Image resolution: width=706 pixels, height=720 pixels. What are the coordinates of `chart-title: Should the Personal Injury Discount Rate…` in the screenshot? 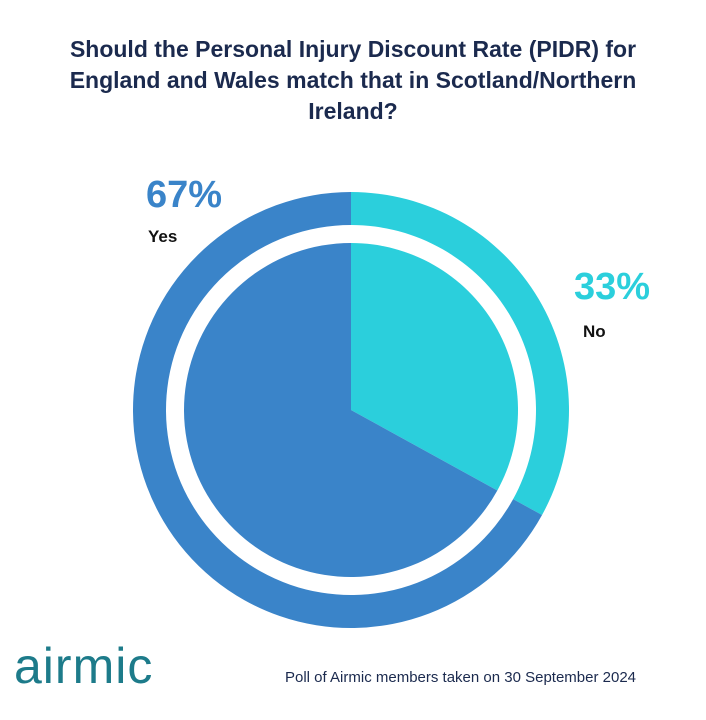 It's located at (353, 80).